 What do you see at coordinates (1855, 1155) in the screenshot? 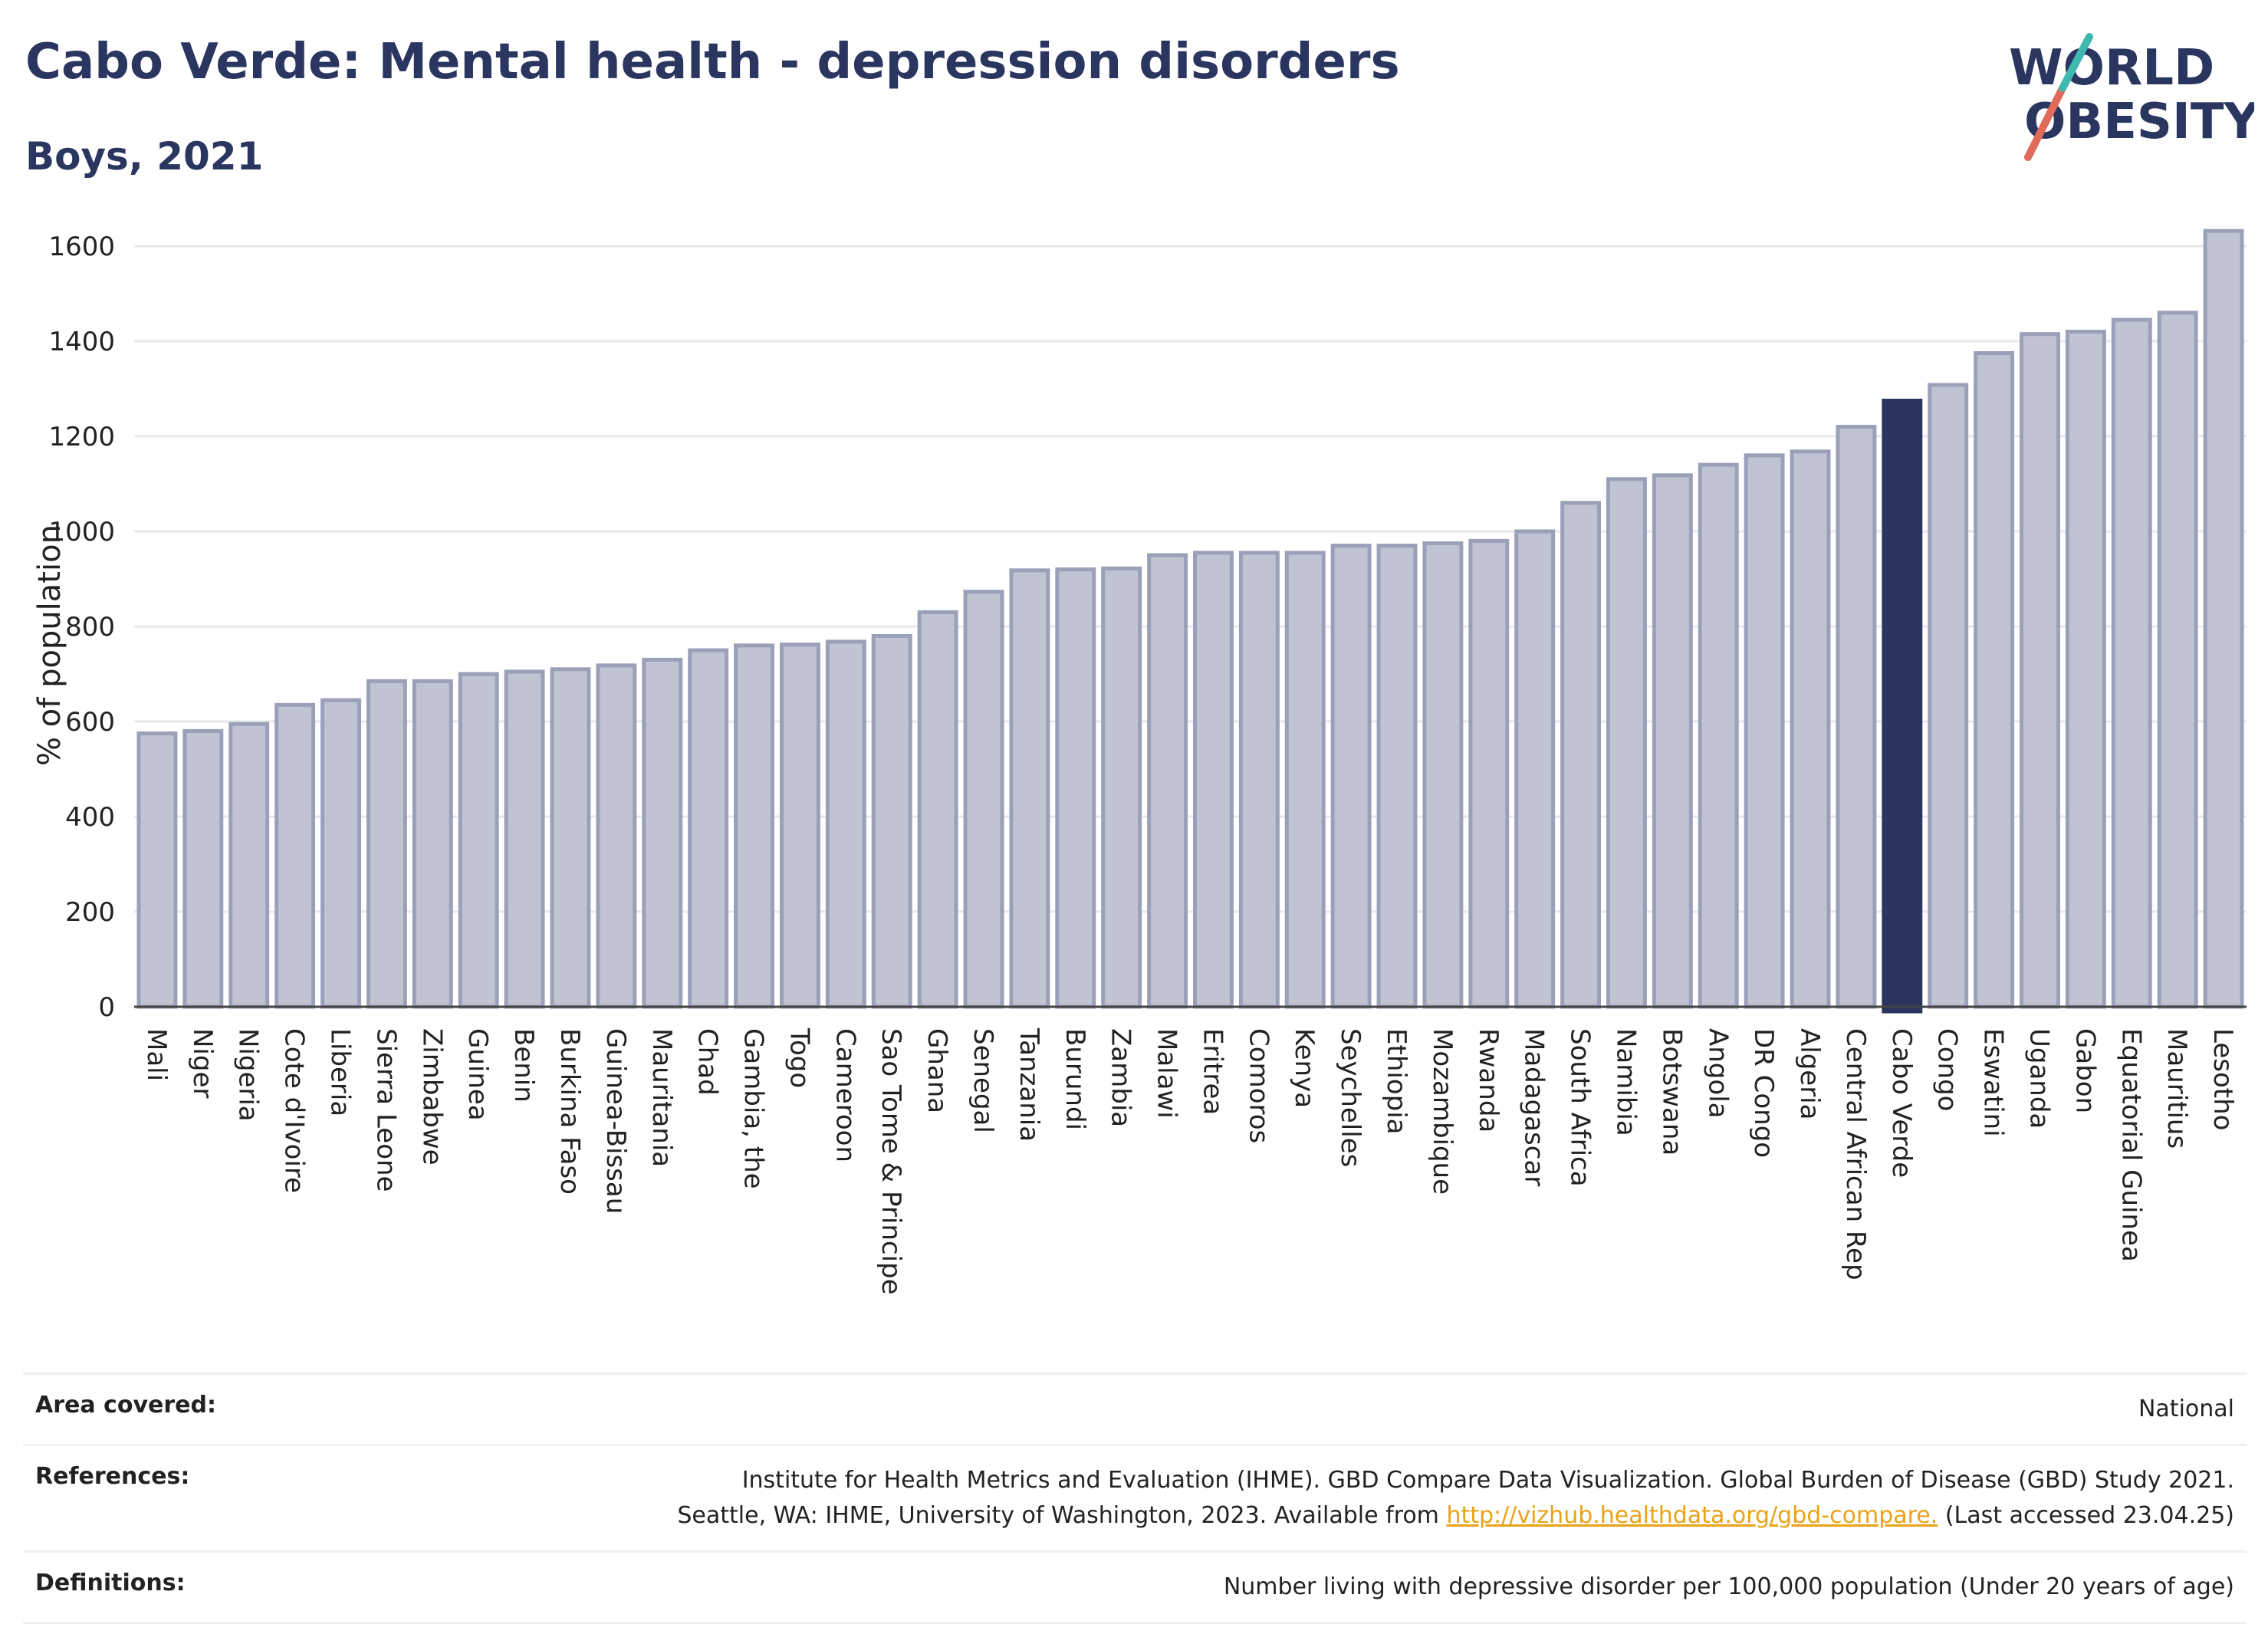
I see `x-tick-label: Central African Rep` at bounding box center [1855, 1155].